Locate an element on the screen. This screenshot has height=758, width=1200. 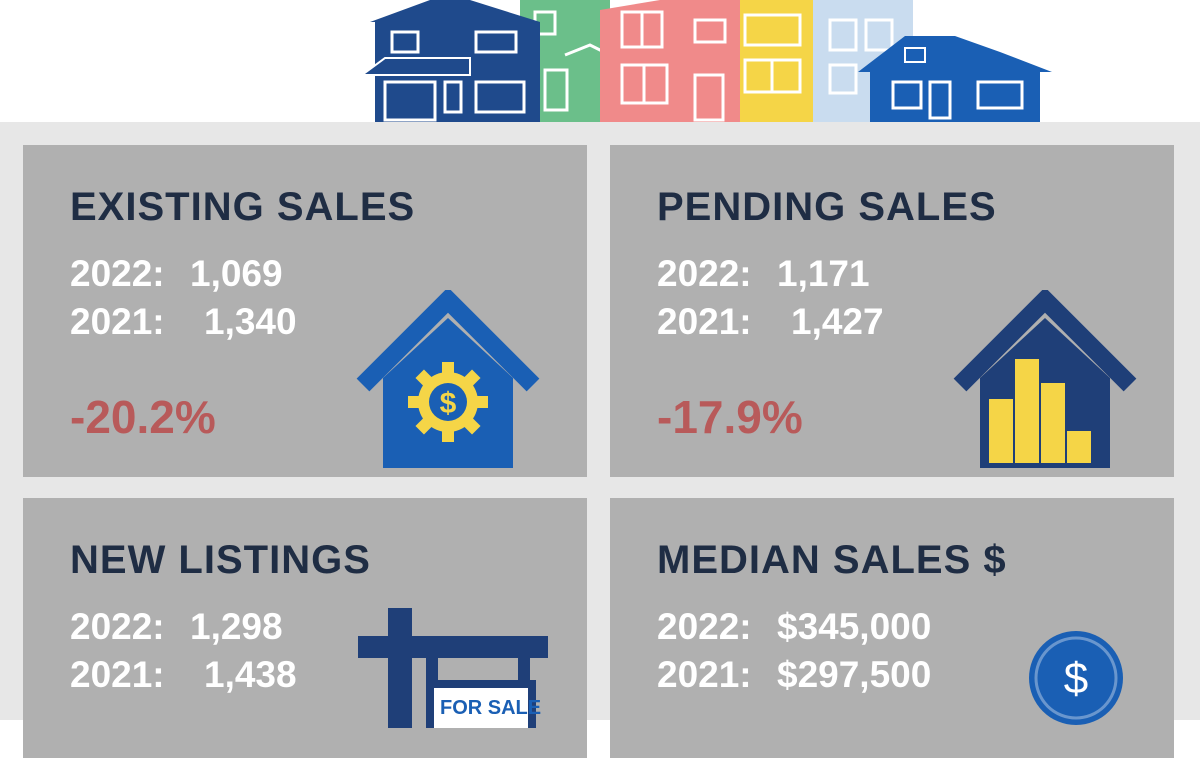
year-value: 1,069 is located at coordinates (236, 273).